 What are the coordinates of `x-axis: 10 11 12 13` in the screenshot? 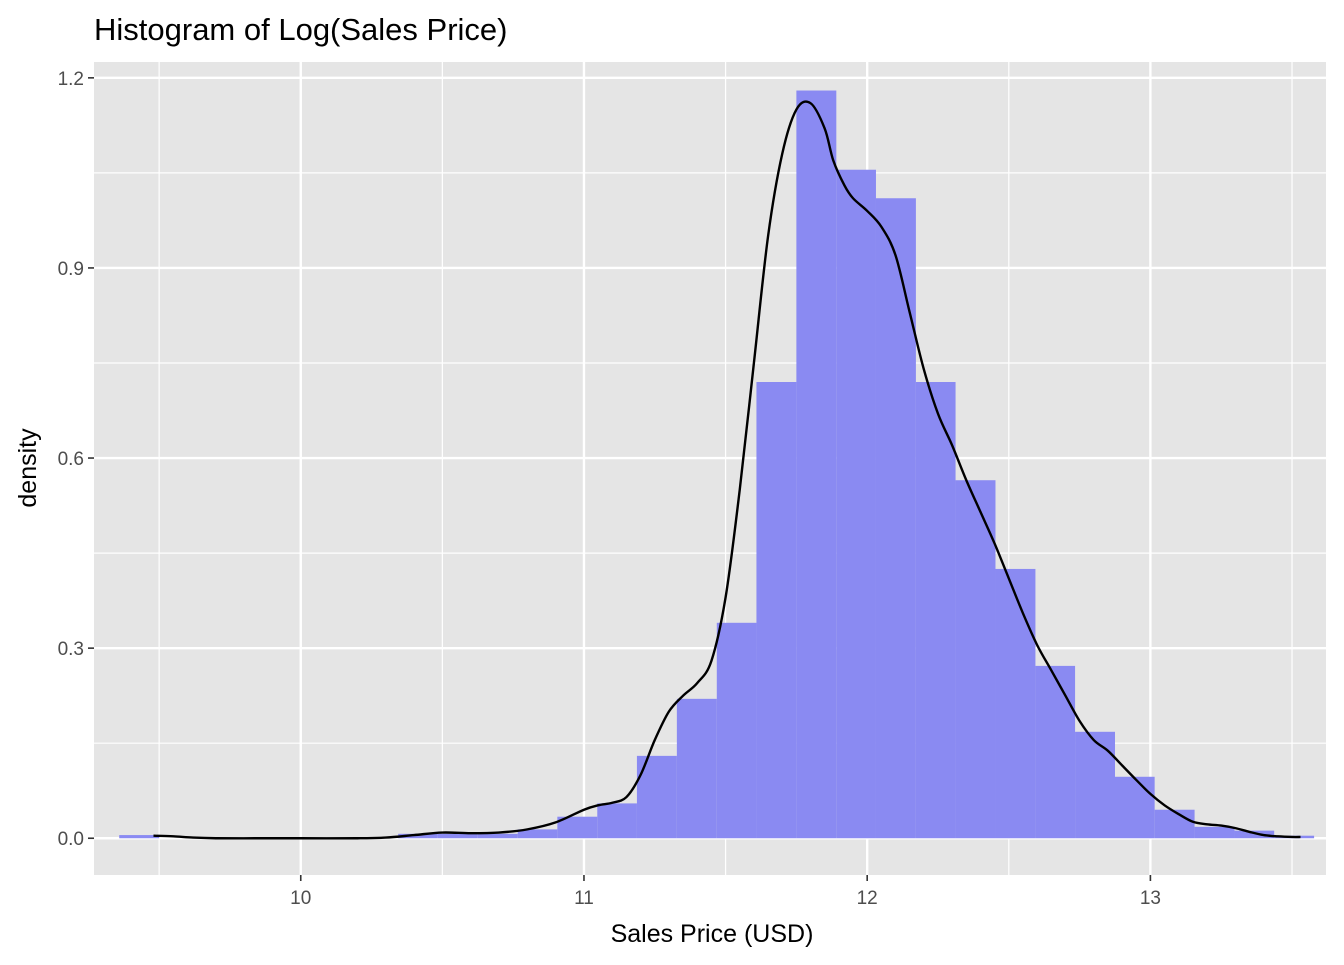 It's located at (725, 892).